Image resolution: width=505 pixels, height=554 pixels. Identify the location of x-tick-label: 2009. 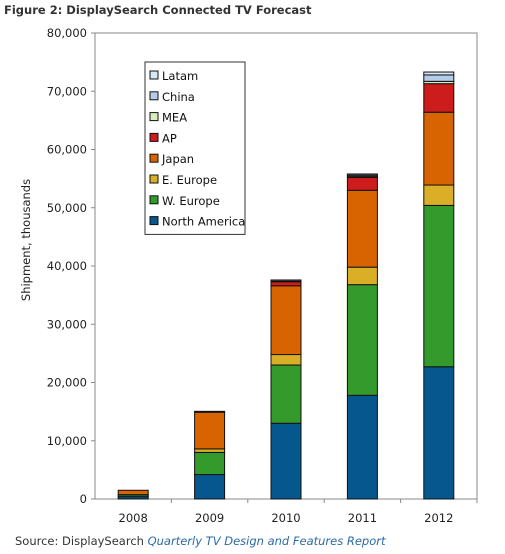
(209, 518).